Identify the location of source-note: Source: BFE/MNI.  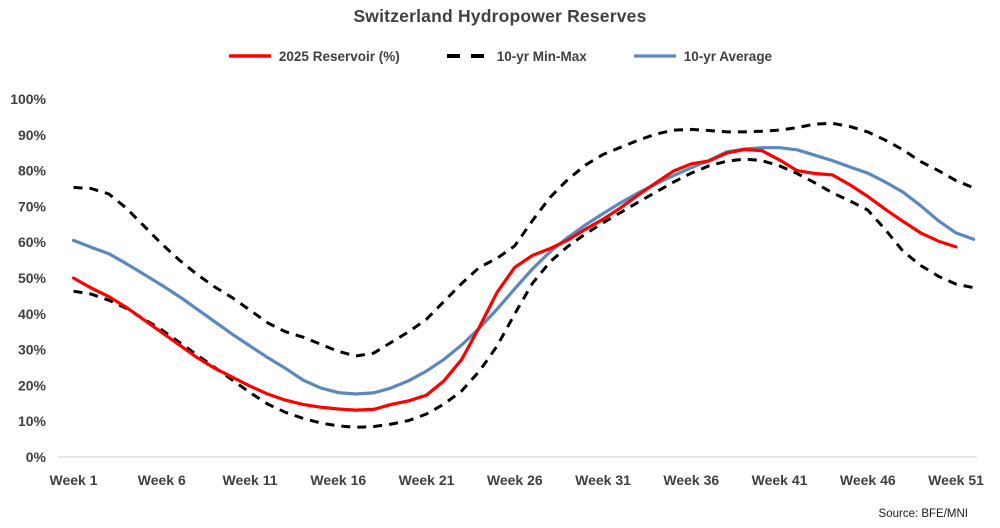
(923, 514).